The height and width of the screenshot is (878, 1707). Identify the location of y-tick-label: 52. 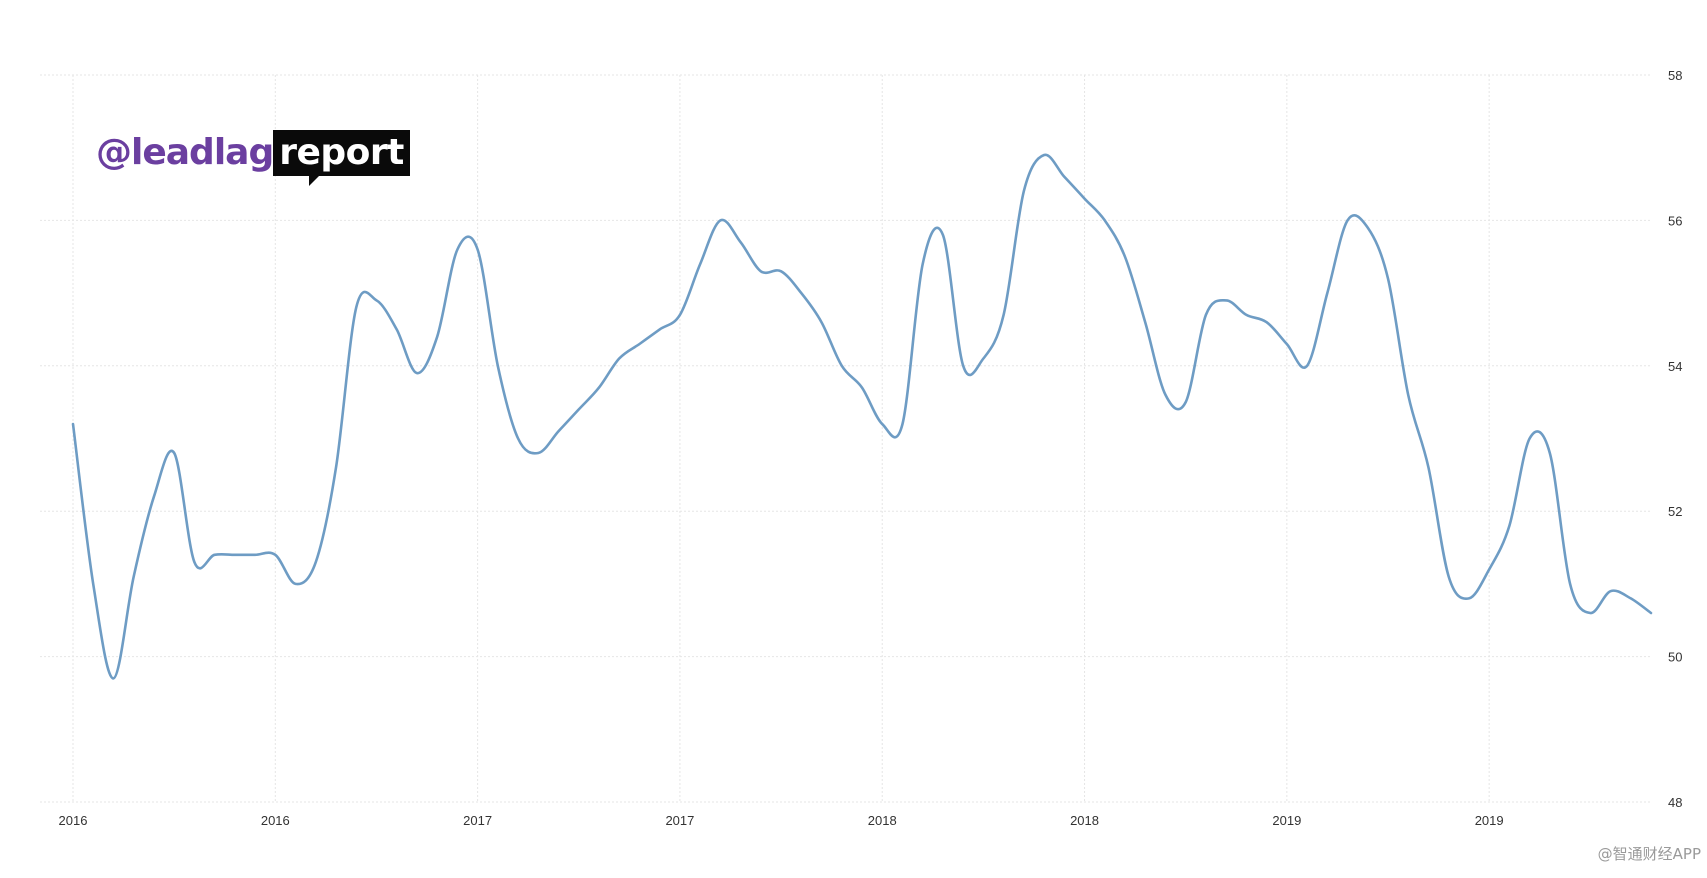
(1675, 511).